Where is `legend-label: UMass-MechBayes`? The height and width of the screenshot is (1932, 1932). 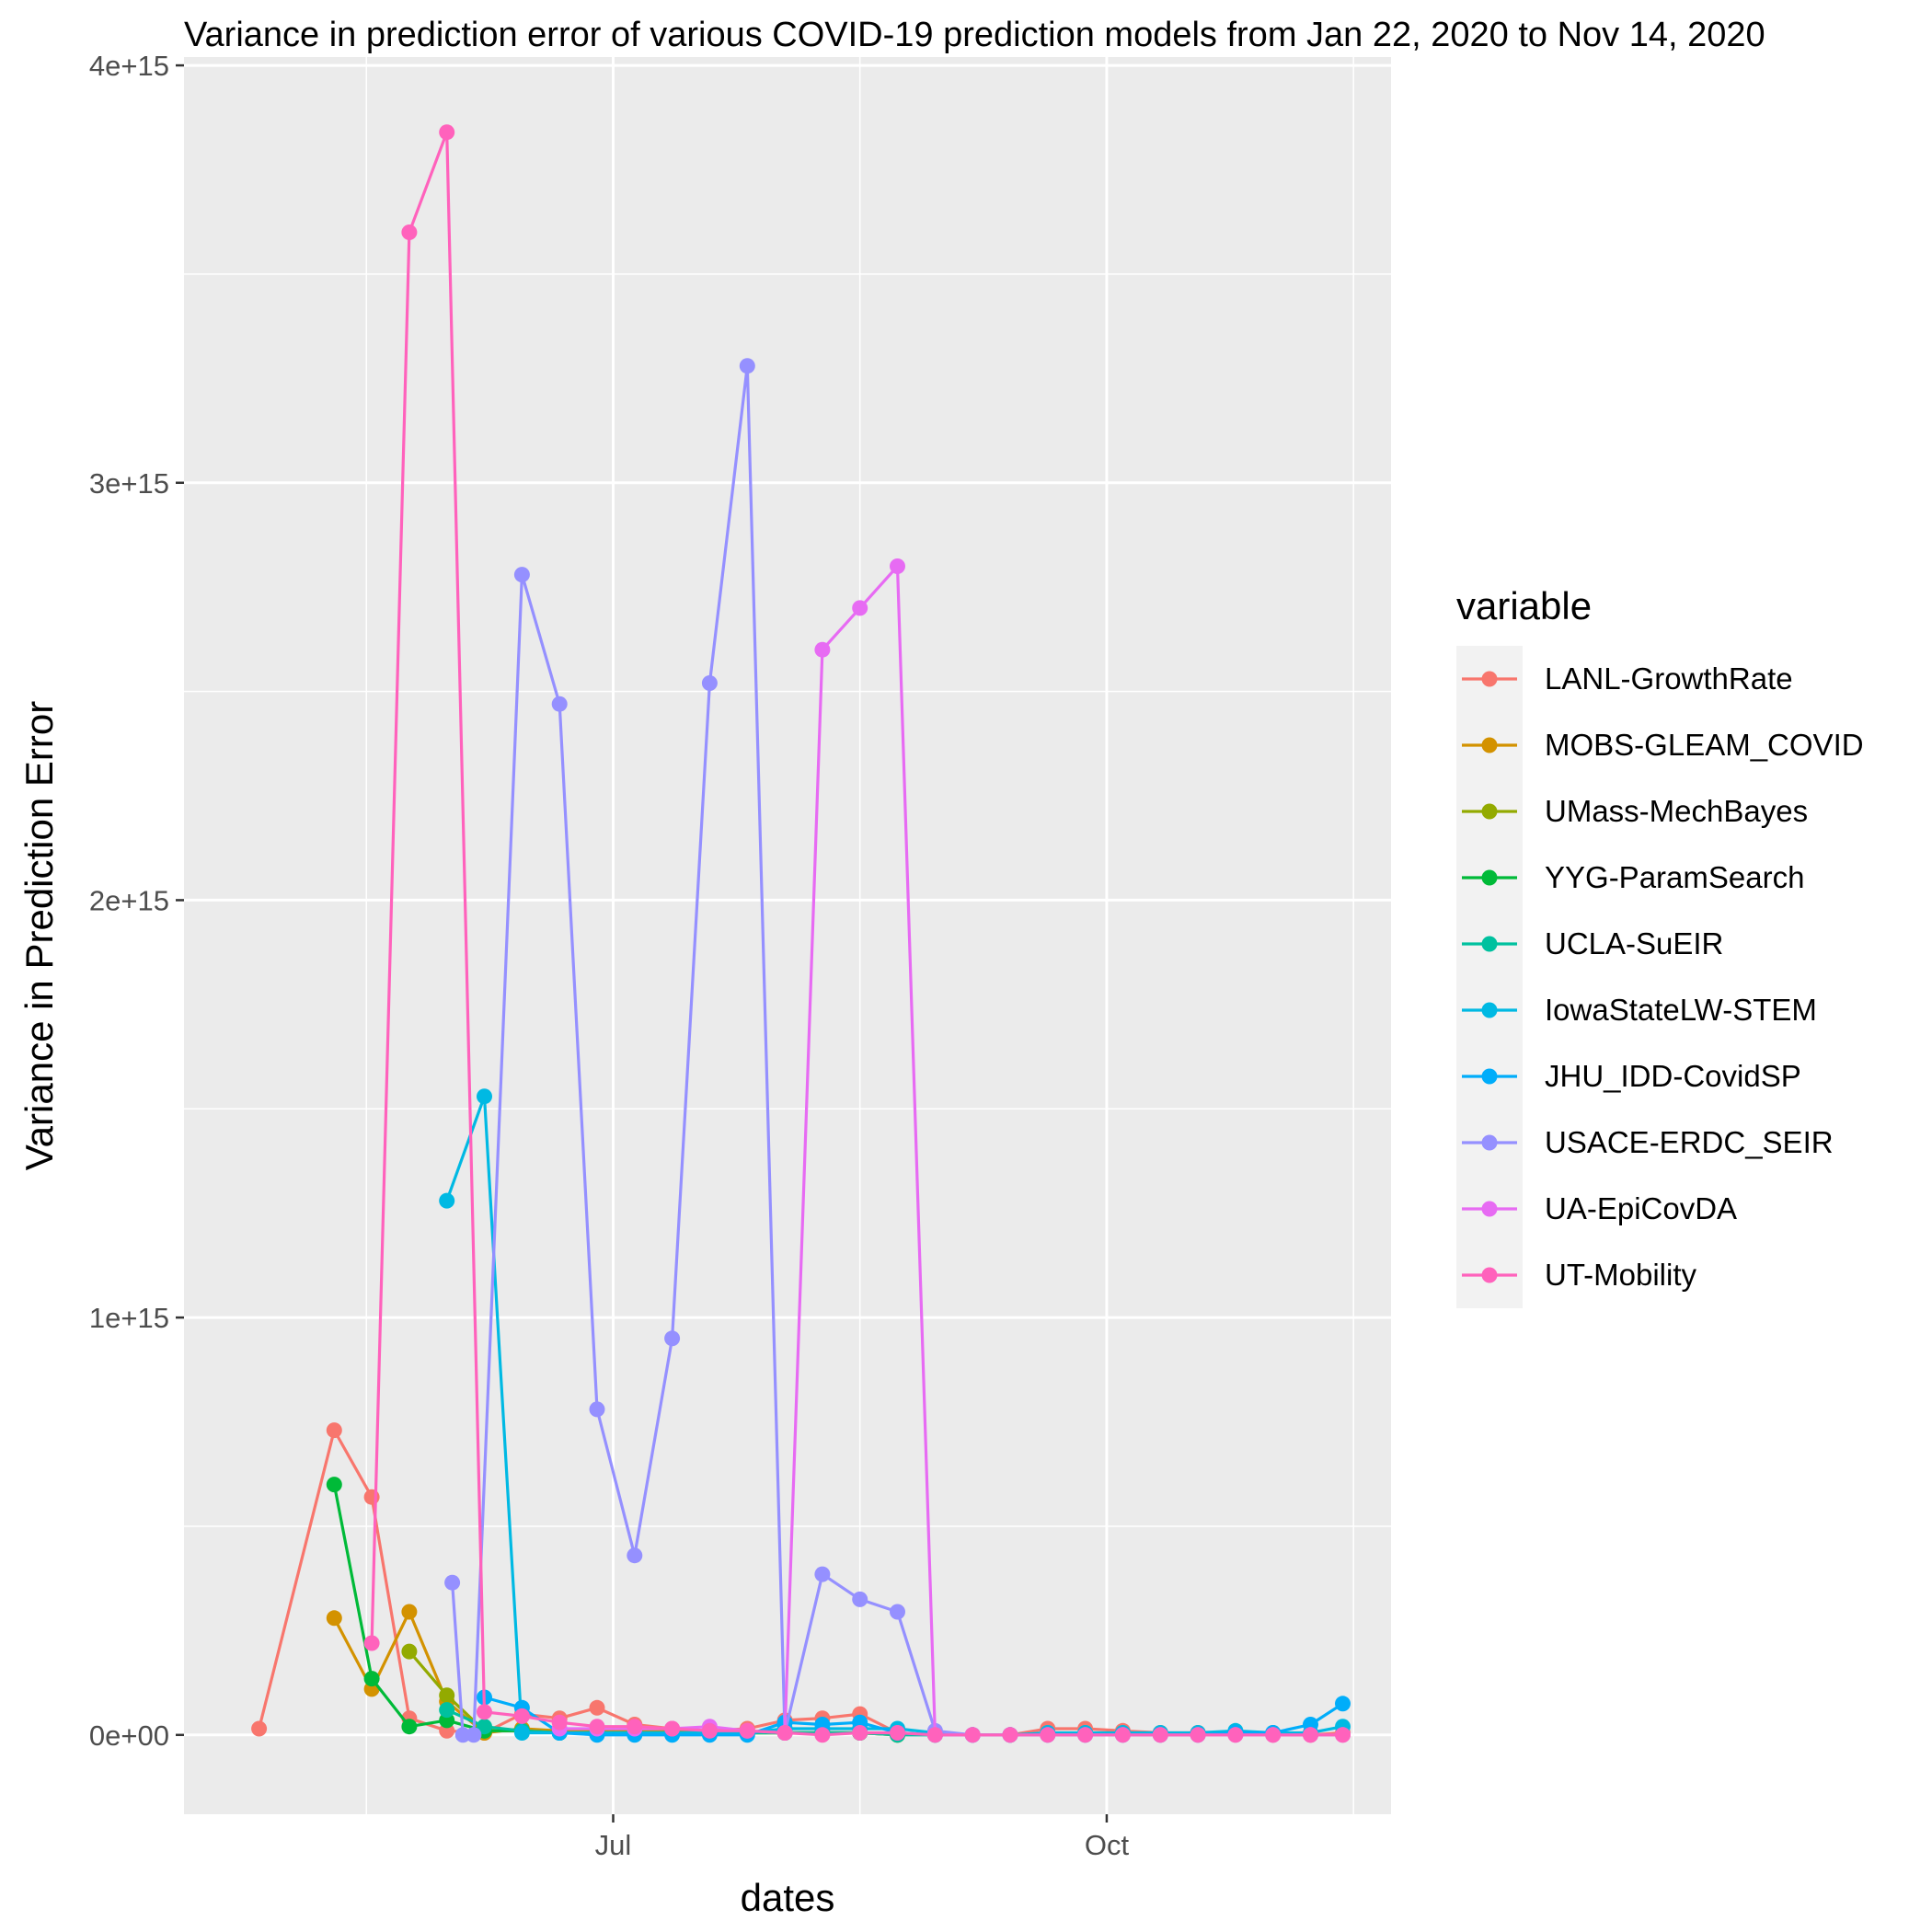
legend-label: UMass-MechBayes is located at coordinates (1676, 811).